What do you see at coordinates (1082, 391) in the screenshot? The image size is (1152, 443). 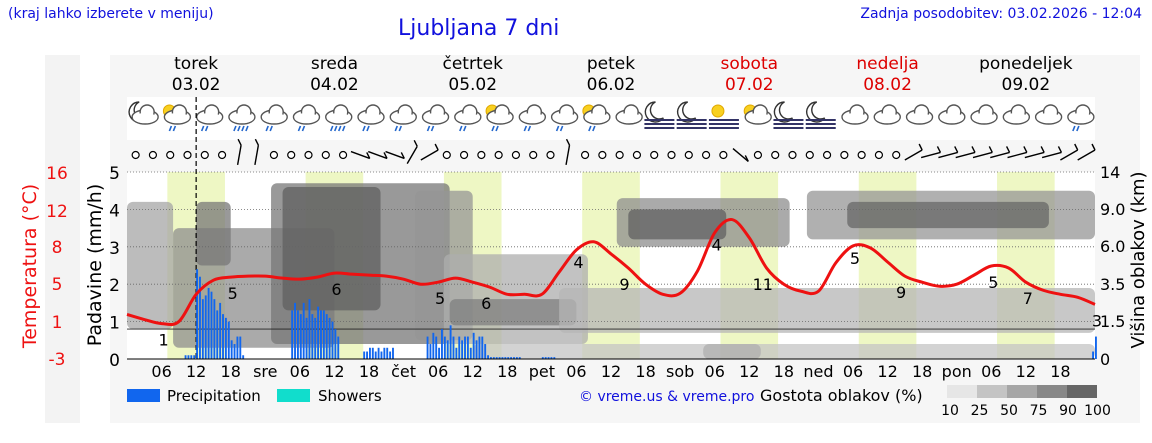 I see `cloud-scale-swatch` at bounding box center [1082, 391].